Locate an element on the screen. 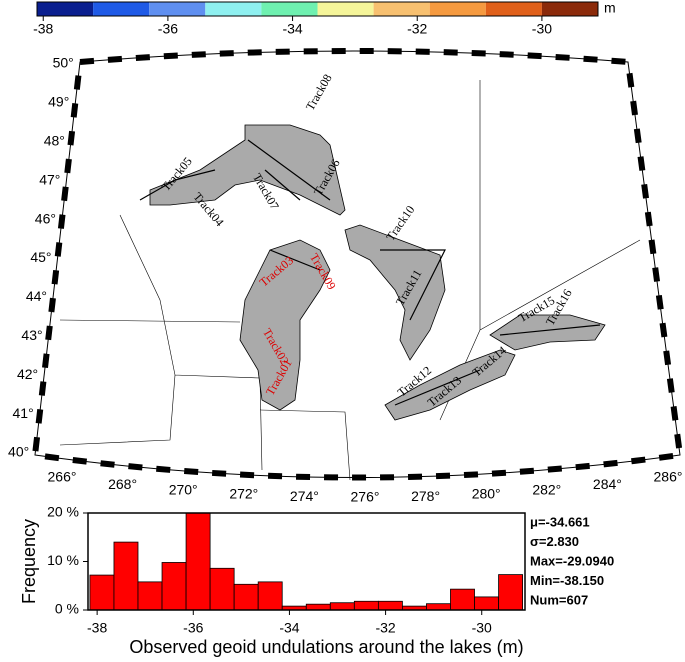  tick-label: -30 is located at coordinates (542, 29).